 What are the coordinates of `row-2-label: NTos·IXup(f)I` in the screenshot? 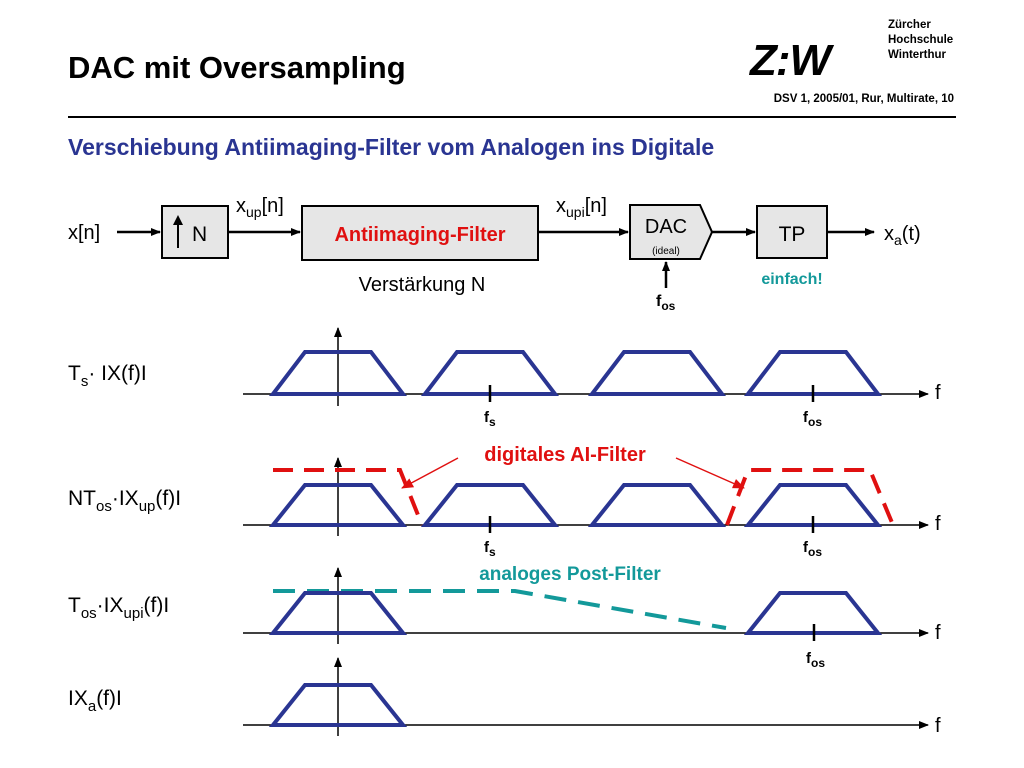 It's located at (124, 501).